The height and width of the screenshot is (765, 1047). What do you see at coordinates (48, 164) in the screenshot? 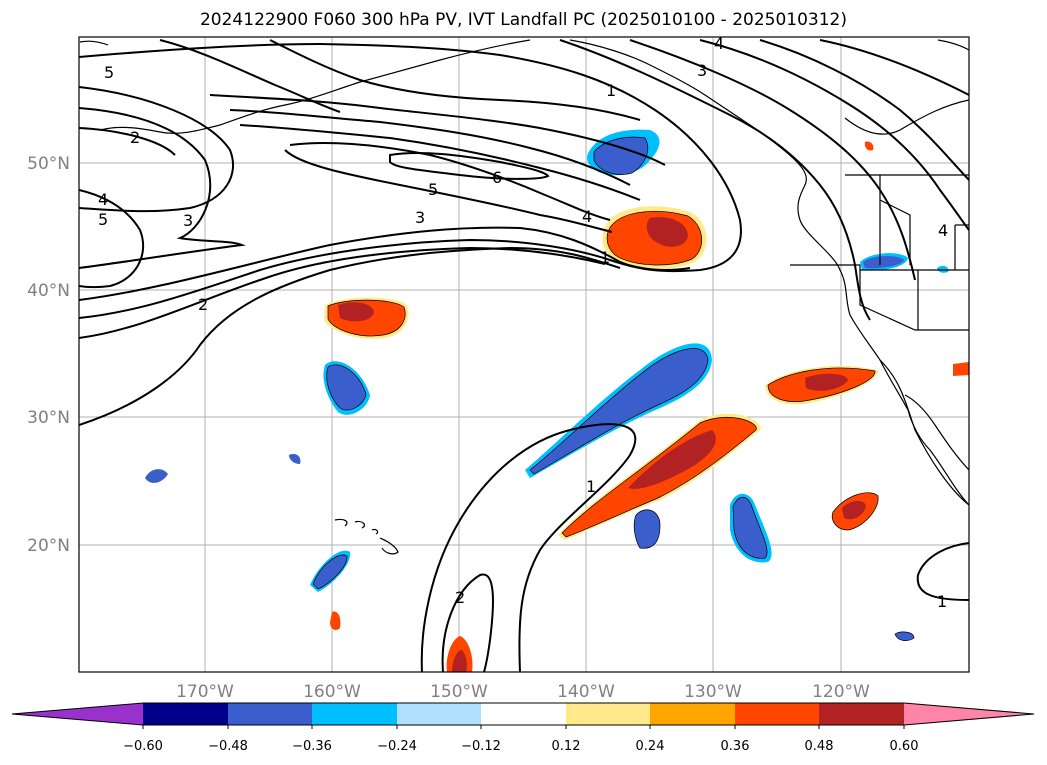
I see `lat-tick: 50°N` at bounding box center [48, 164].